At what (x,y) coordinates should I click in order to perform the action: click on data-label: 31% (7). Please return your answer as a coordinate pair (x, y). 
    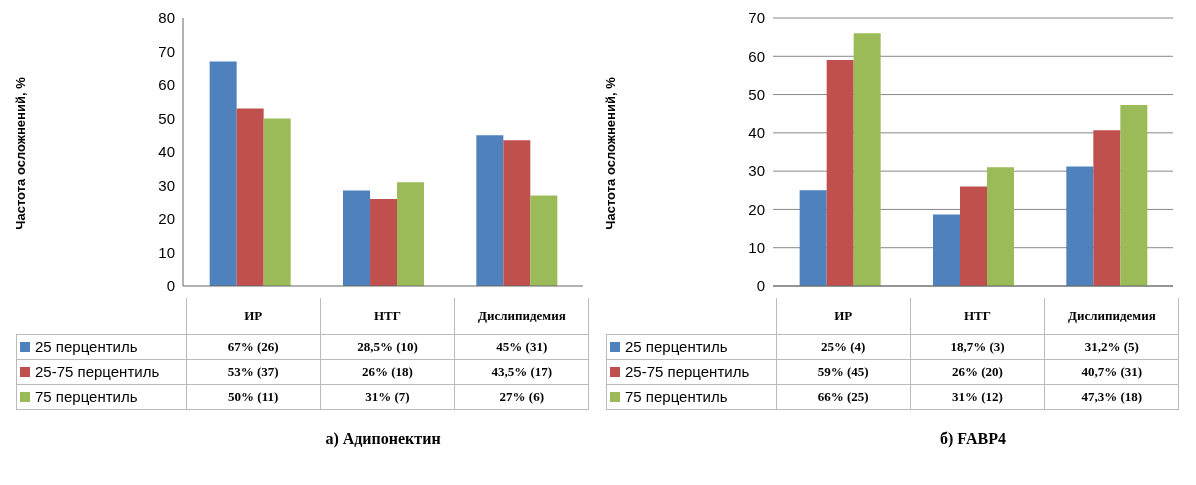
    Looking at the image, I should click on (387, 396).